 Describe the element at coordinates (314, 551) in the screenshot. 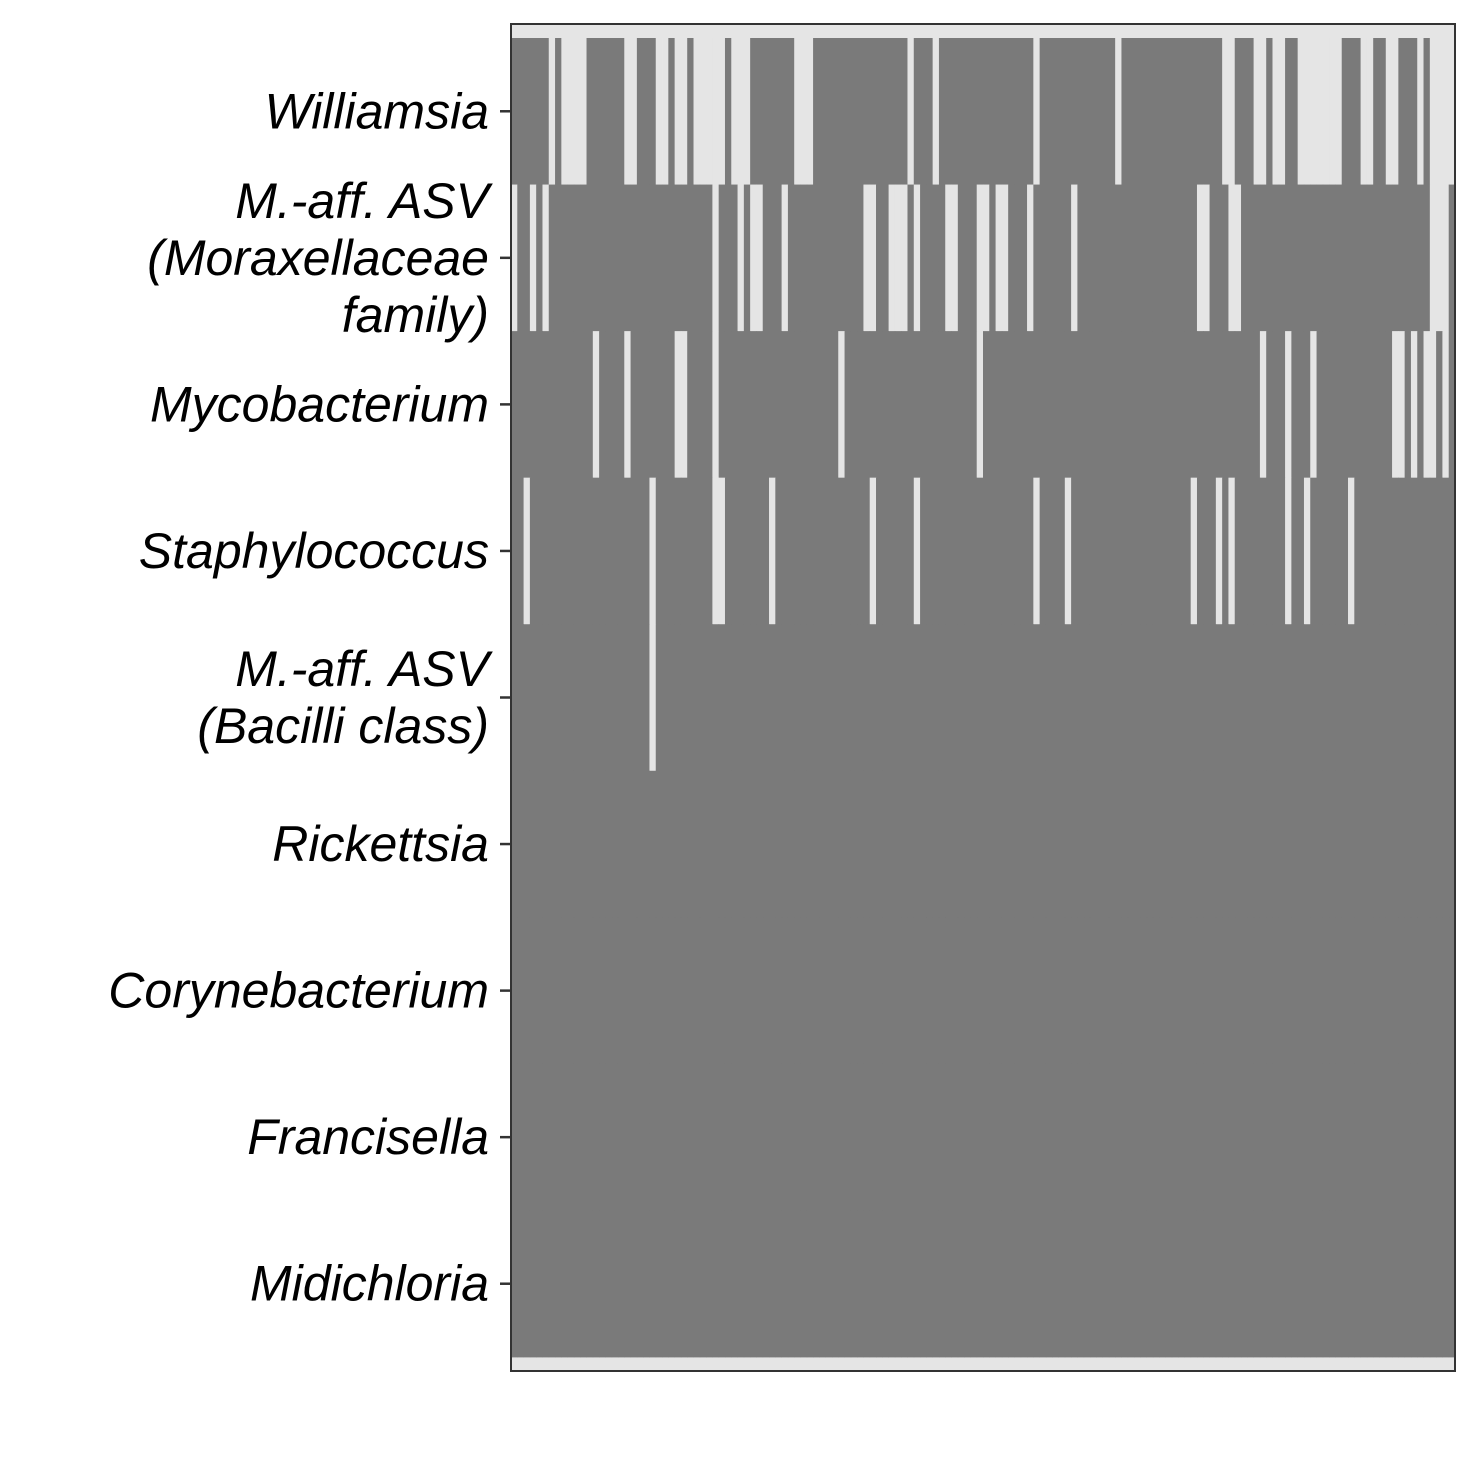

I see `y-tick-label: Staphylococcus` at that location.